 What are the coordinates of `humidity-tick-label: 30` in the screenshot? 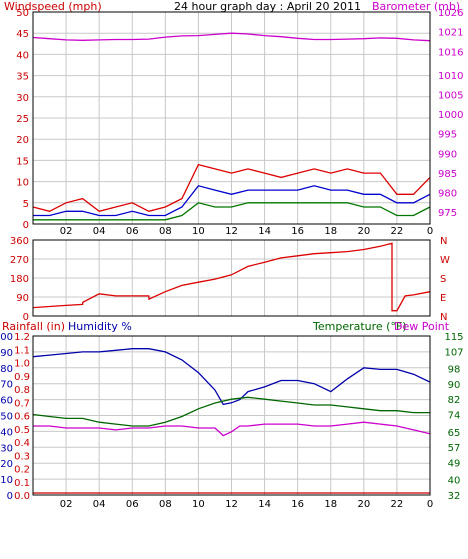 It's located at (6, 448).